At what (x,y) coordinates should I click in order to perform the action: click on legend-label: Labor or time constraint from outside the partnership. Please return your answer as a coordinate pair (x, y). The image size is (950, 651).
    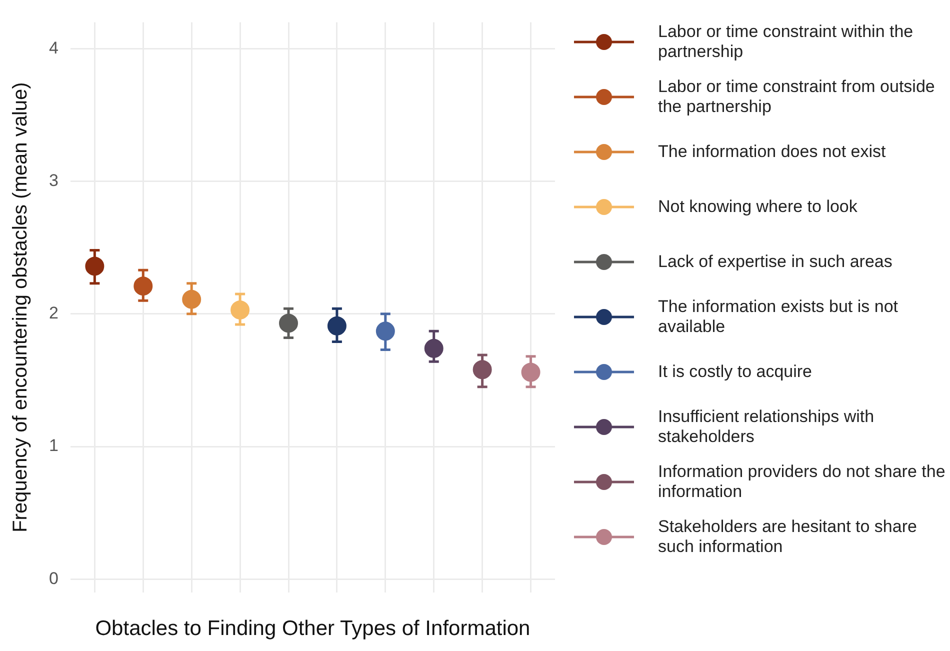
    Looking at the image, I should click on (797, 96).